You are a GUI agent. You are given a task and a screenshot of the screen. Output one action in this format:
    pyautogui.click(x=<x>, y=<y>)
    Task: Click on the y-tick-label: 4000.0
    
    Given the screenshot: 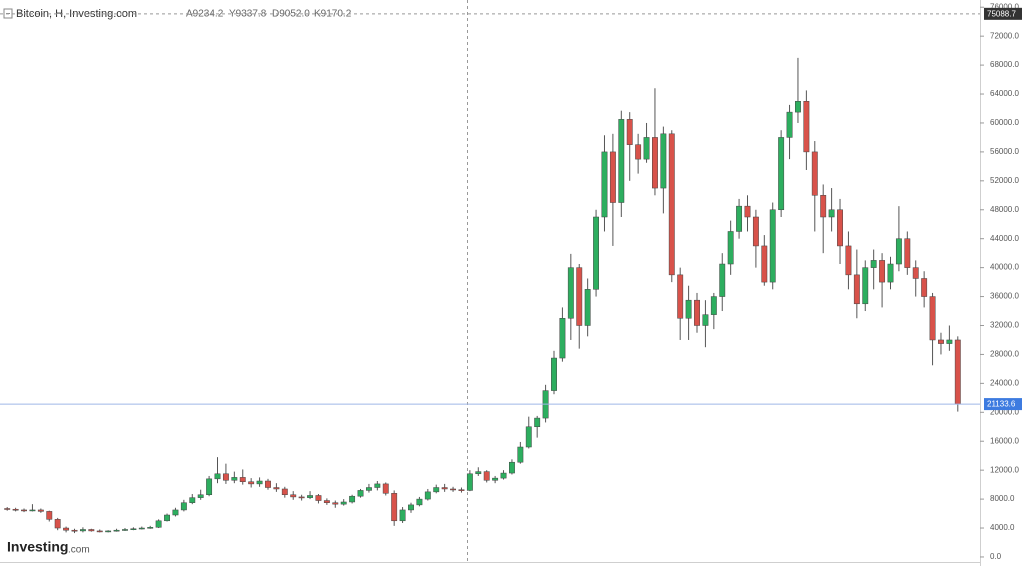 What is the action you would take?
    pyautogui.click(x=1002, y=527)
    